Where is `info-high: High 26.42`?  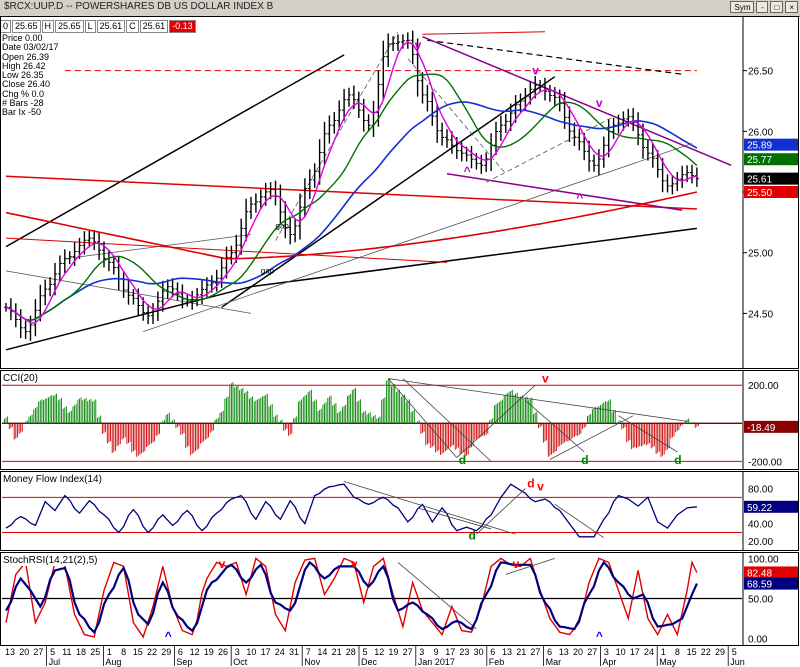 info-high: High 26.42 is located at coordinates (24, 65).